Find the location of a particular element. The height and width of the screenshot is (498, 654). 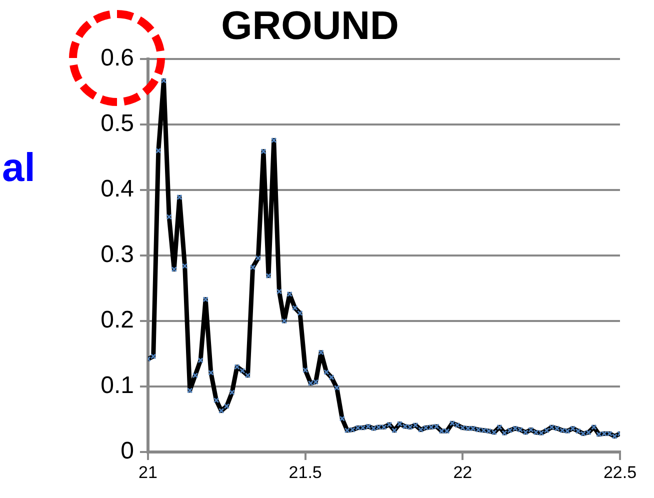

y-tick-label: 0 is located at coordinates (127, 451).